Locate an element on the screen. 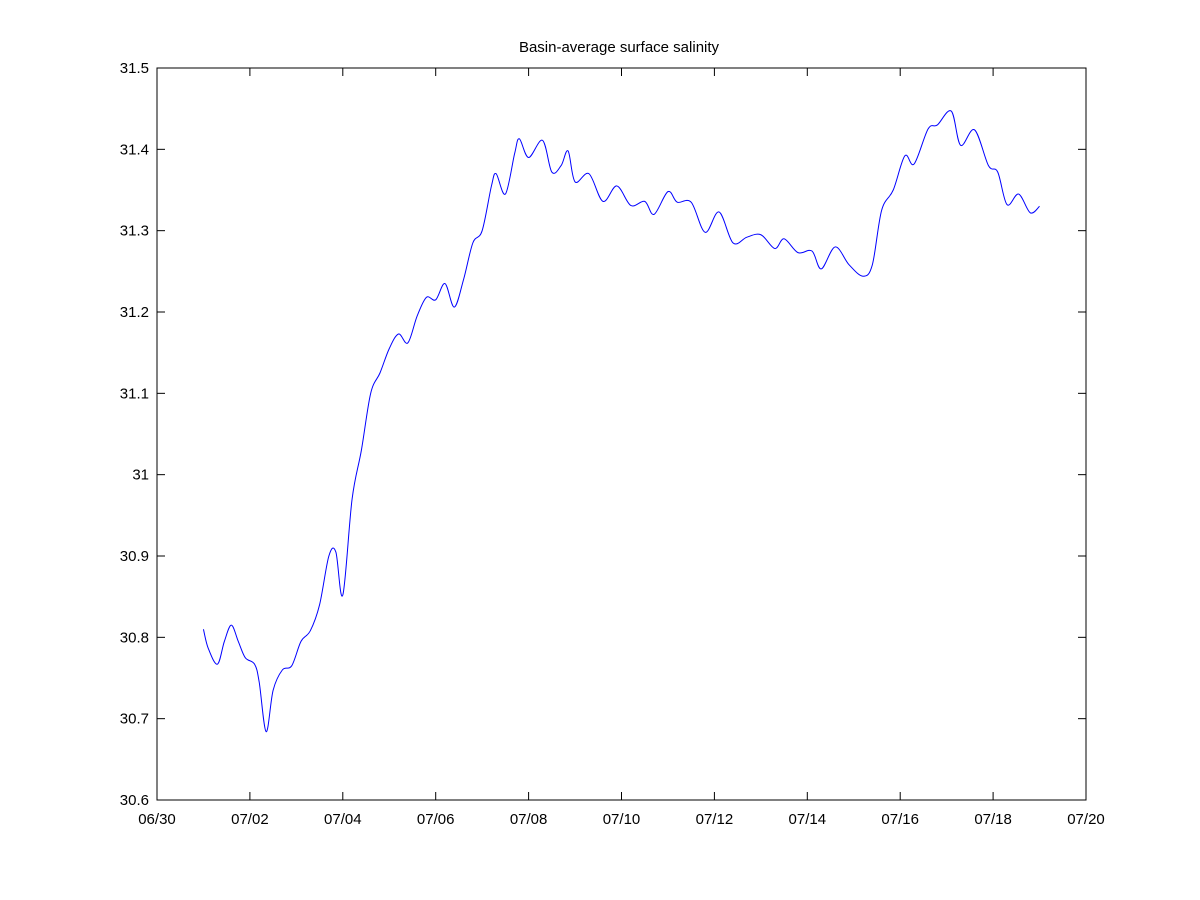 This screenshot has width=1200, height=900. x-tick-label: 07/02 is located at coordinates (250, 819).